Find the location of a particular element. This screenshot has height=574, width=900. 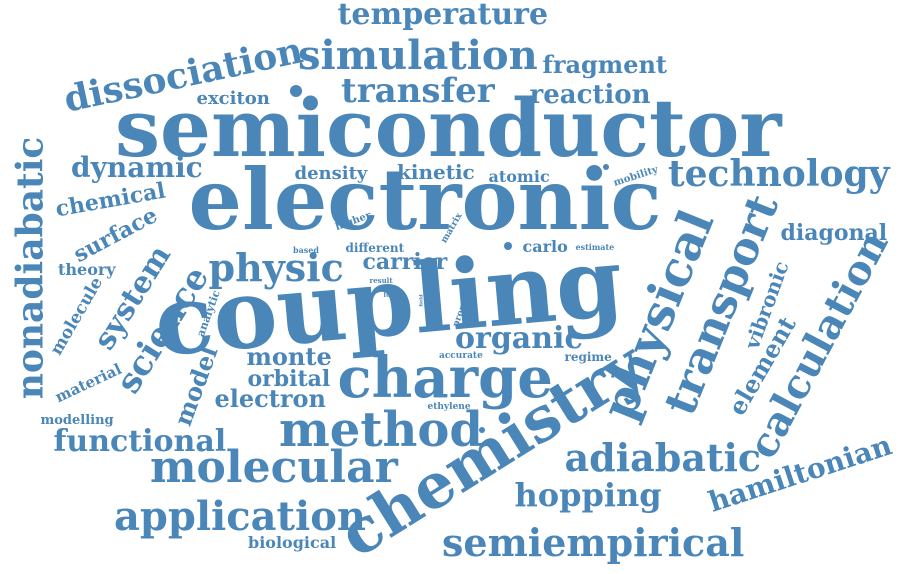

word-technology: technology is located at coordinates (779, 174).